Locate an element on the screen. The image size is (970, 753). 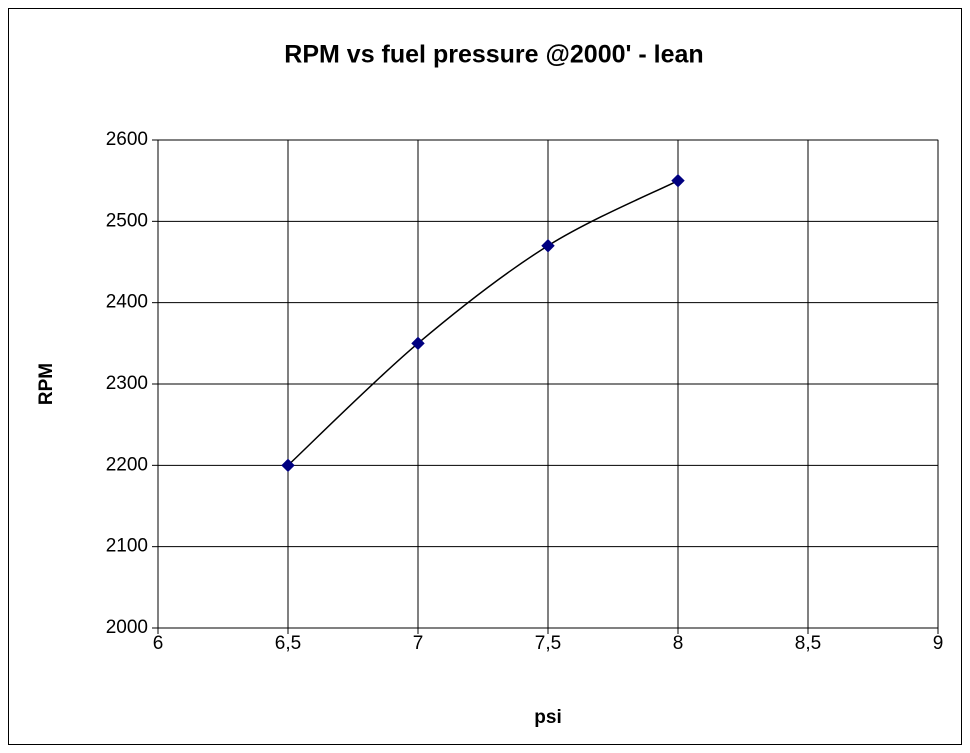
y-tick-label: 2000 is located at coordinates (127, 627).